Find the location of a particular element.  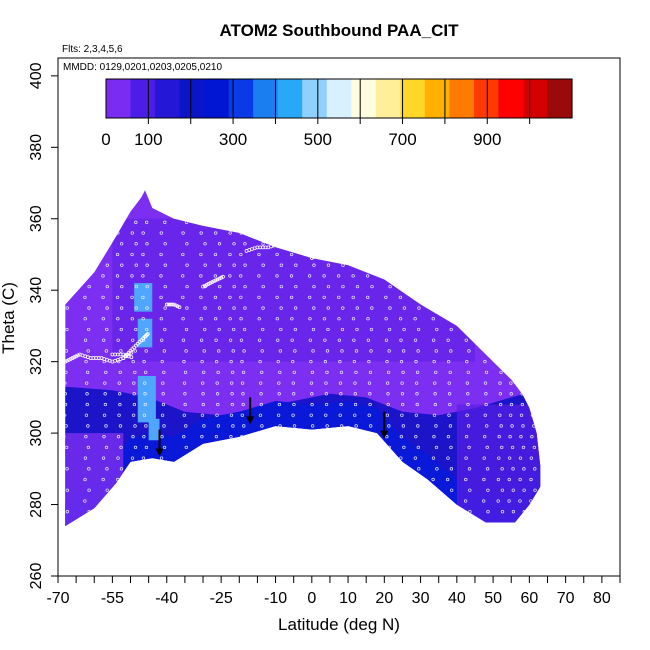

heatmap-patch is located at coordinates (146, 399).